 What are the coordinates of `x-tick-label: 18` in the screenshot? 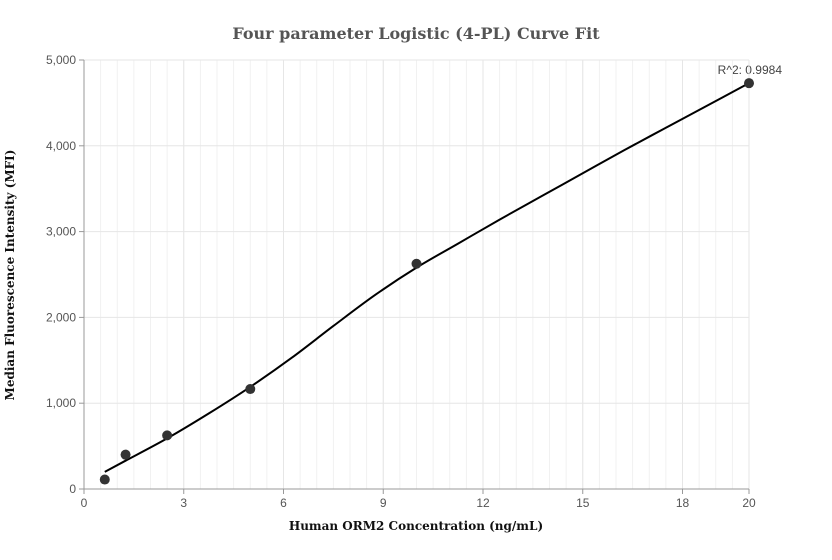 It's located at (683, 503).